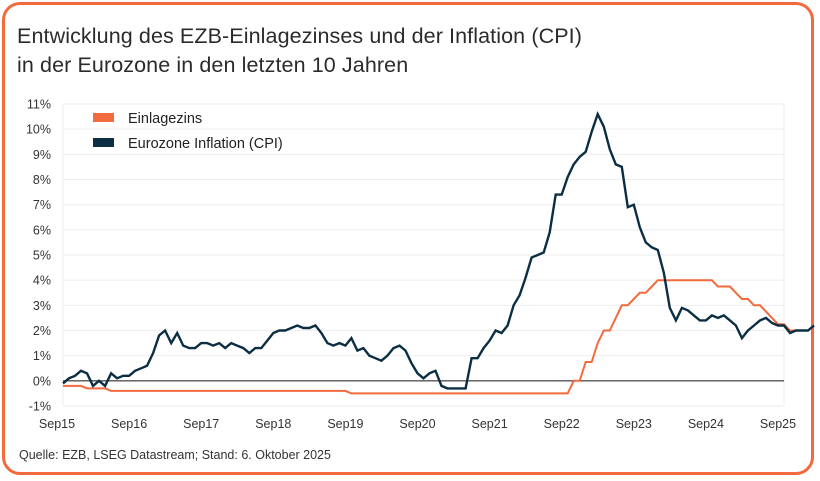 The height and width of the screenshot is (481, 820). I want to click on x-tick-label: Sep15, so click(57, 424).